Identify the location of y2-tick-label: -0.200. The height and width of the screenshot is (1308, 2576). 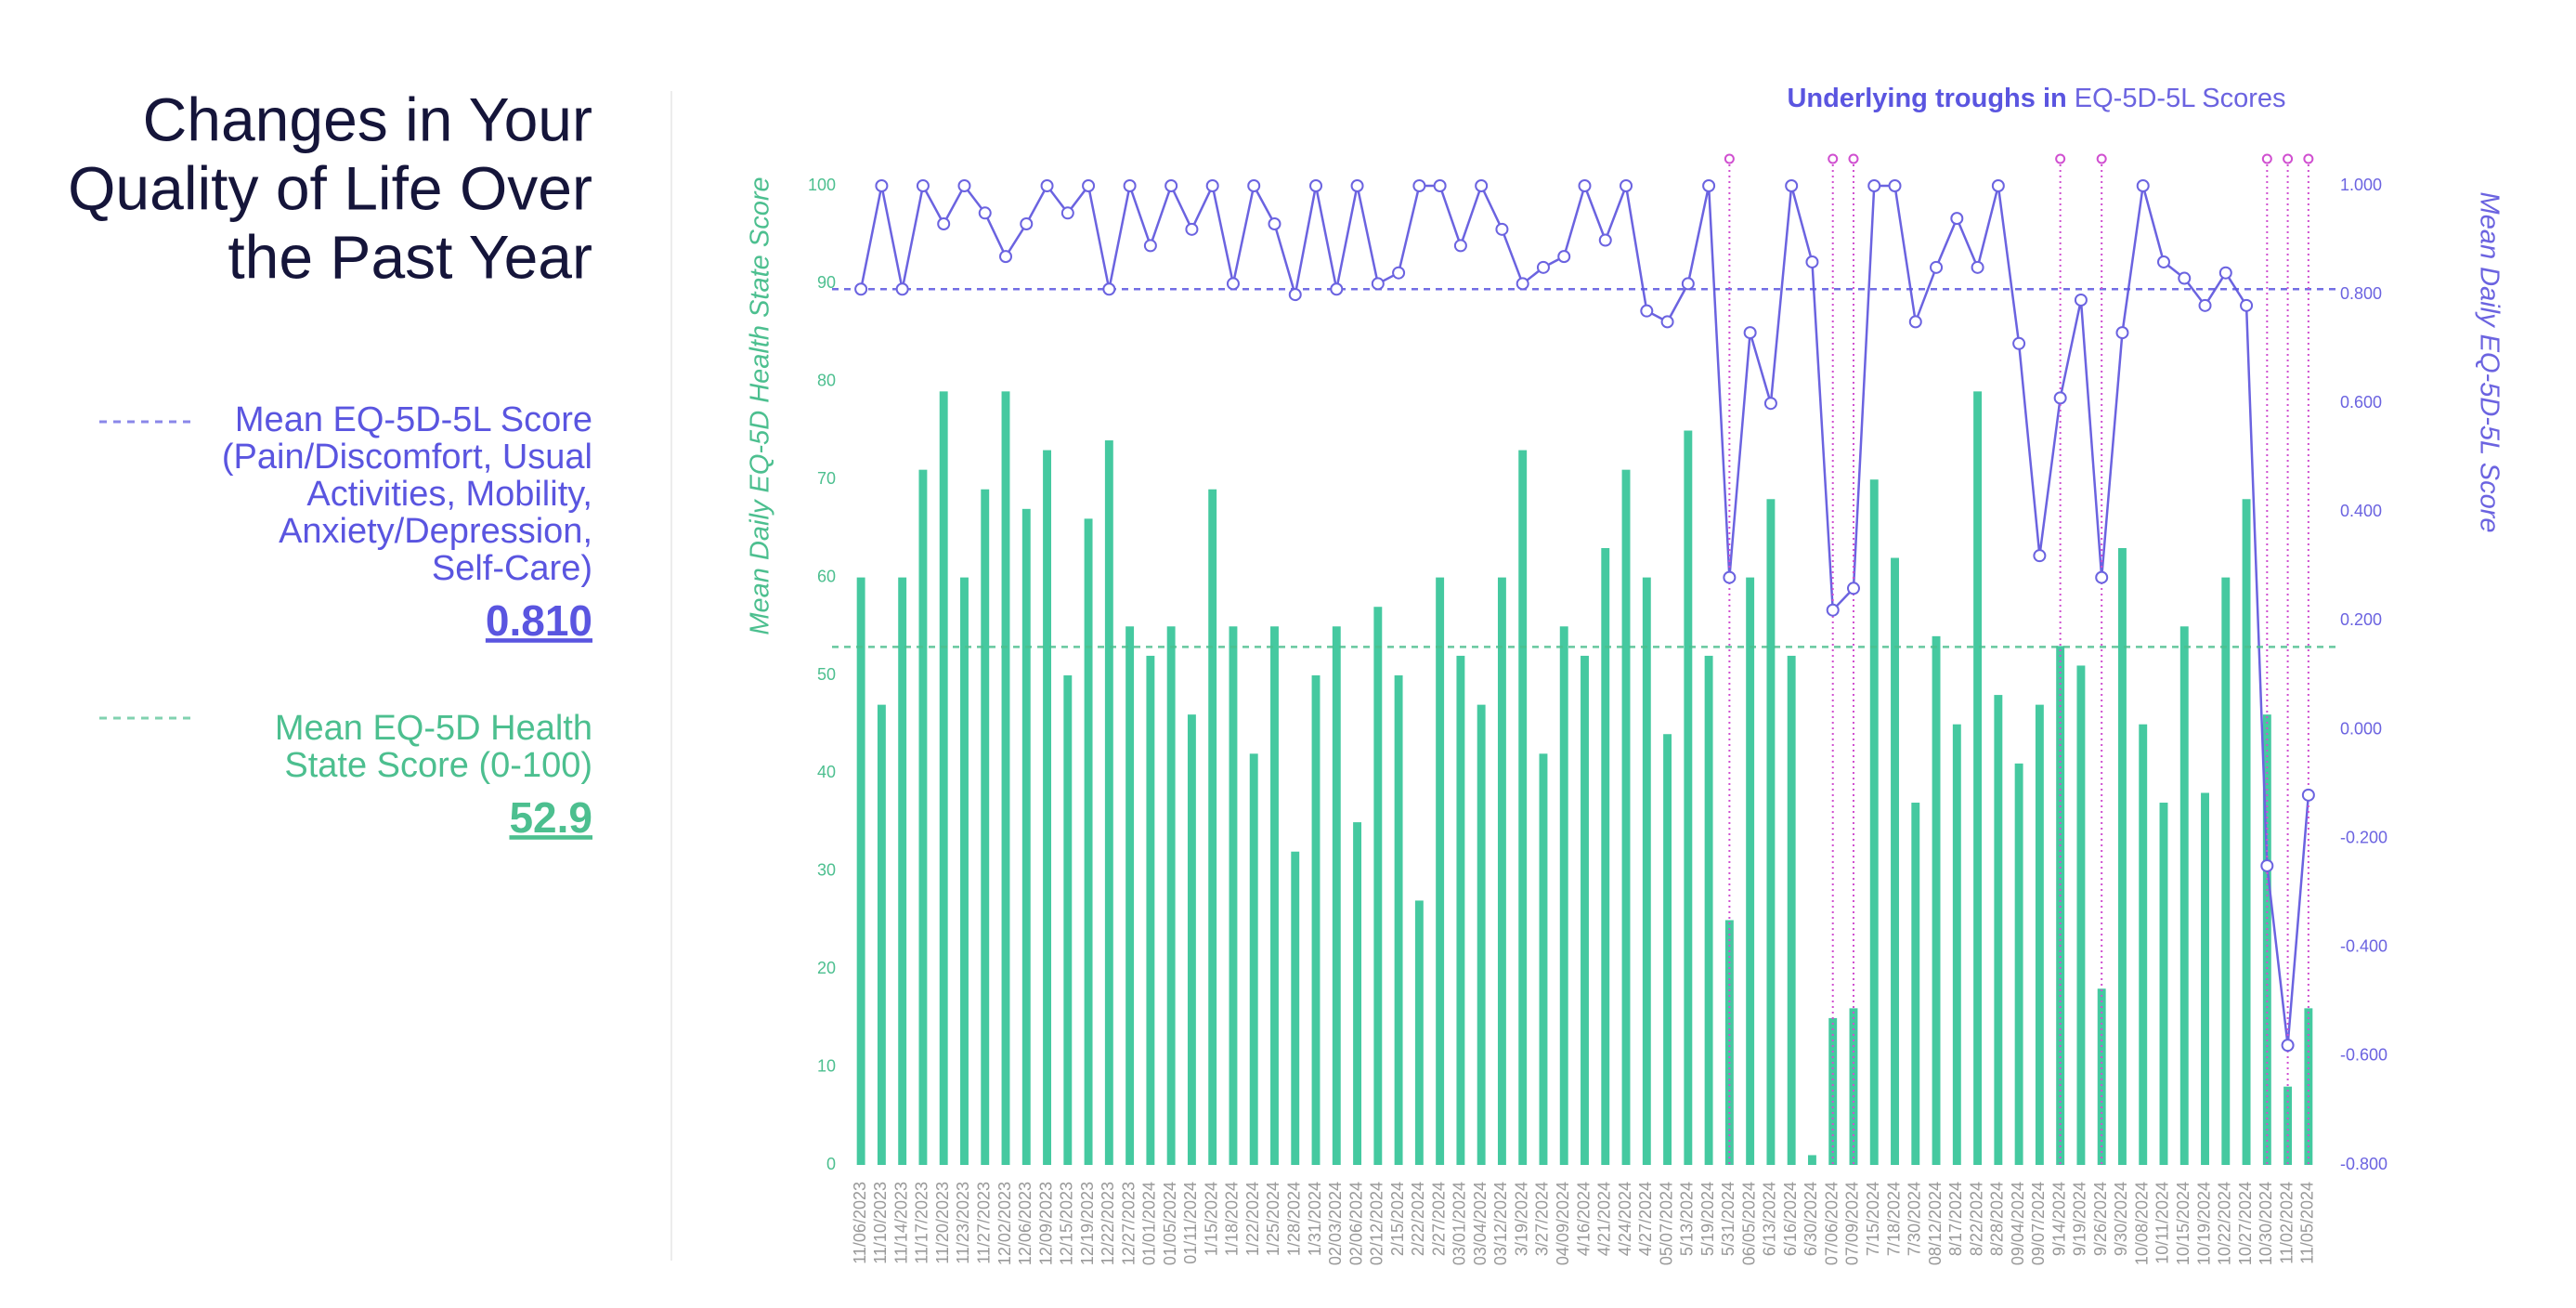
(2363, 837).